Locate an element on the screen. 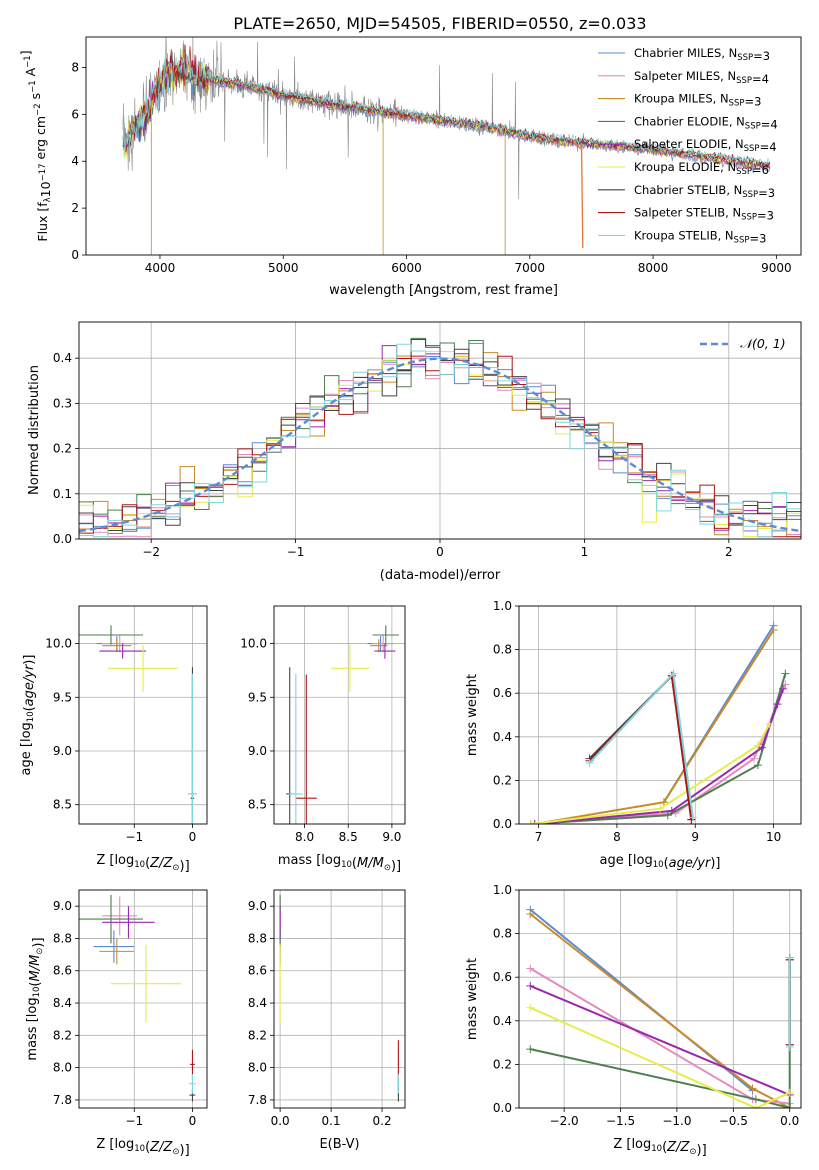 The image size is (819, 1170). x-tick-label: 9000 is located at coordinates (776, 268).